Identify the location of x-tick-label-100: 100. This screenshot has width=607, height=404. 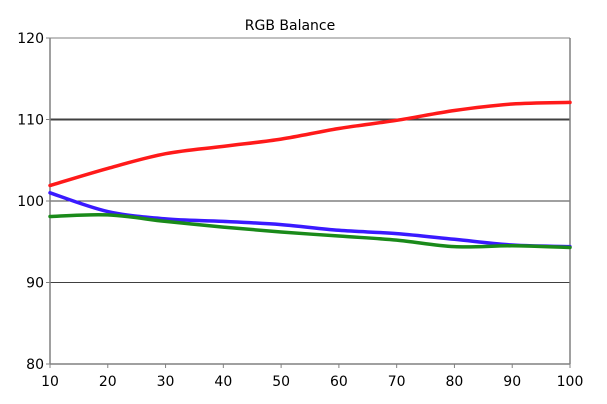
(570, 382).